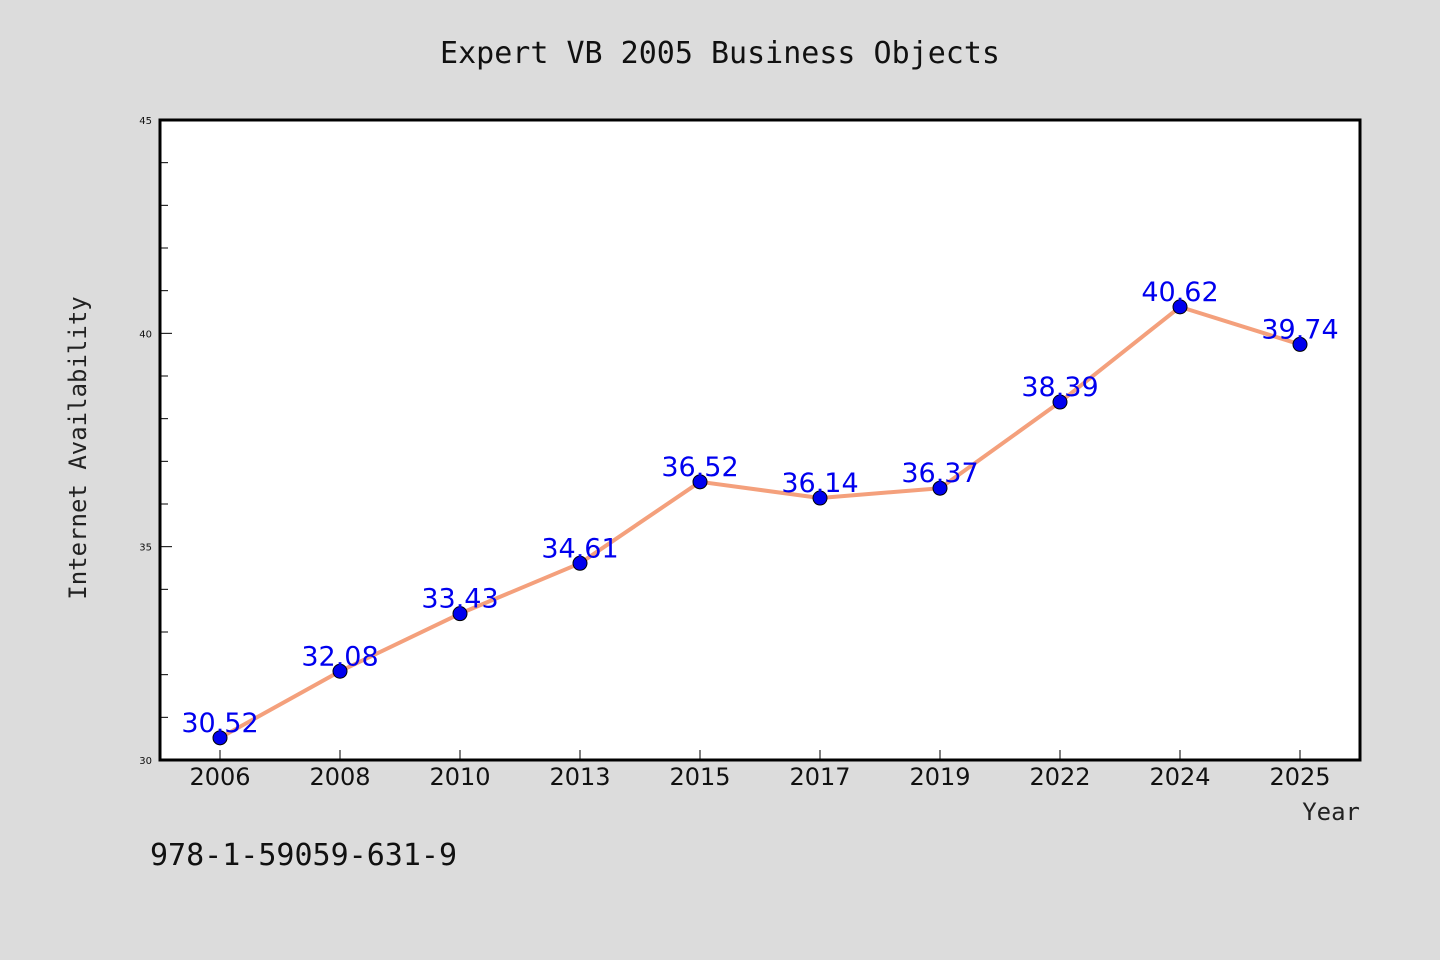  Describe the element at coordinates (1299, 777) in the screenshot. I see `x-tick-label: 2025` at that location.